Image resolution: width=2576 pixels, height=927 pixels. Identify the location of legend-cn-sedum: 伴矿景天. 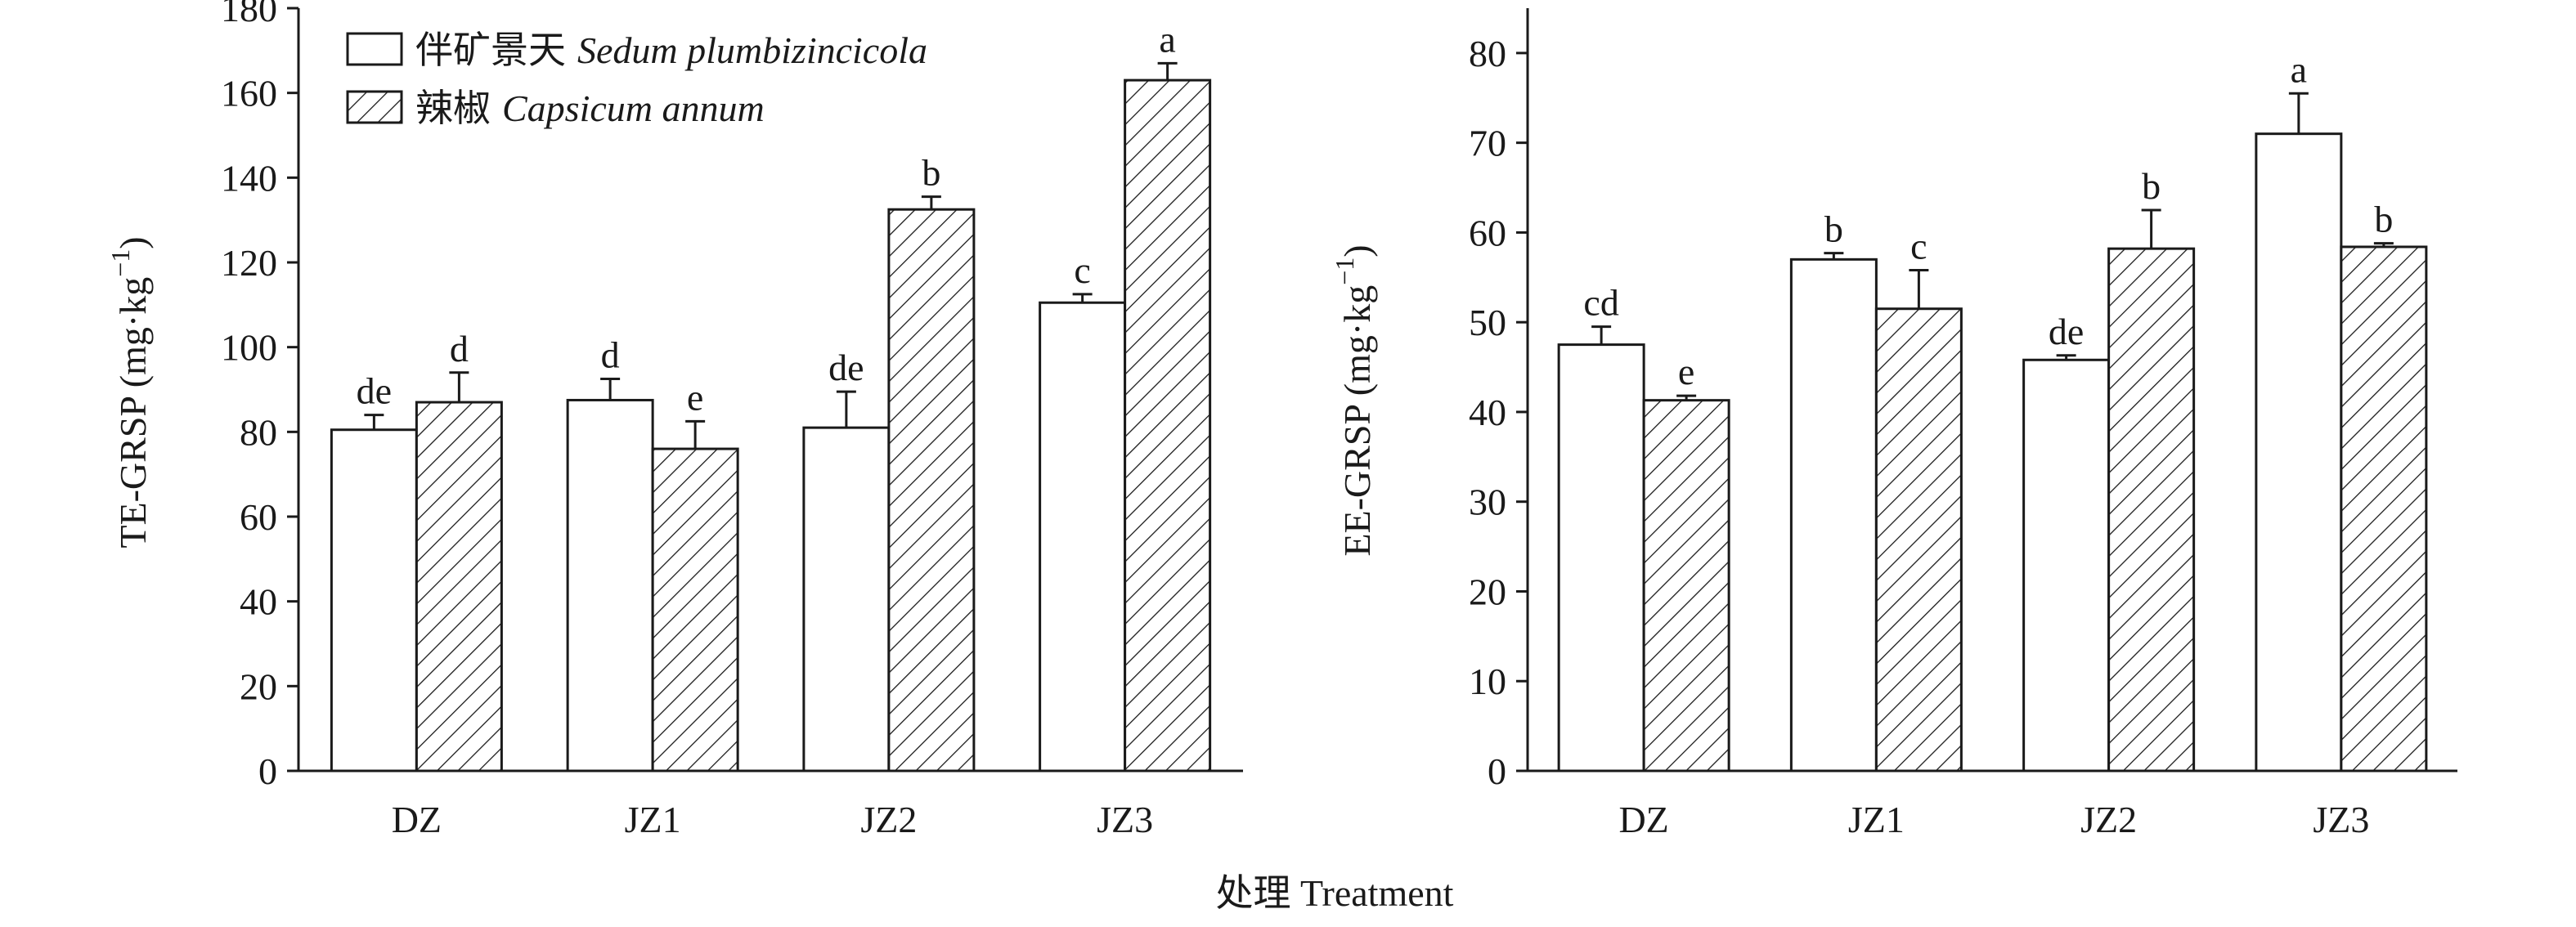
(490, 50).